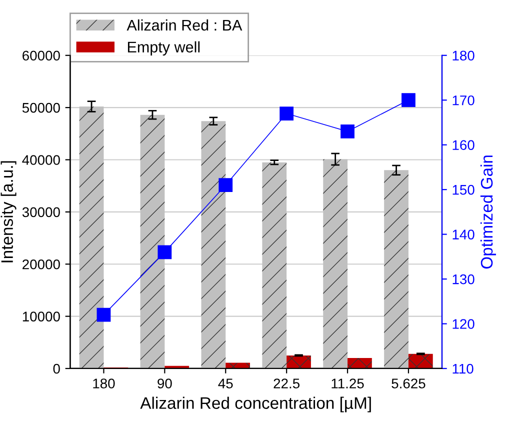  Describe the element at coordinates (463, 100) in the screenshot. I see `y2-tick-label: 170` at that location.